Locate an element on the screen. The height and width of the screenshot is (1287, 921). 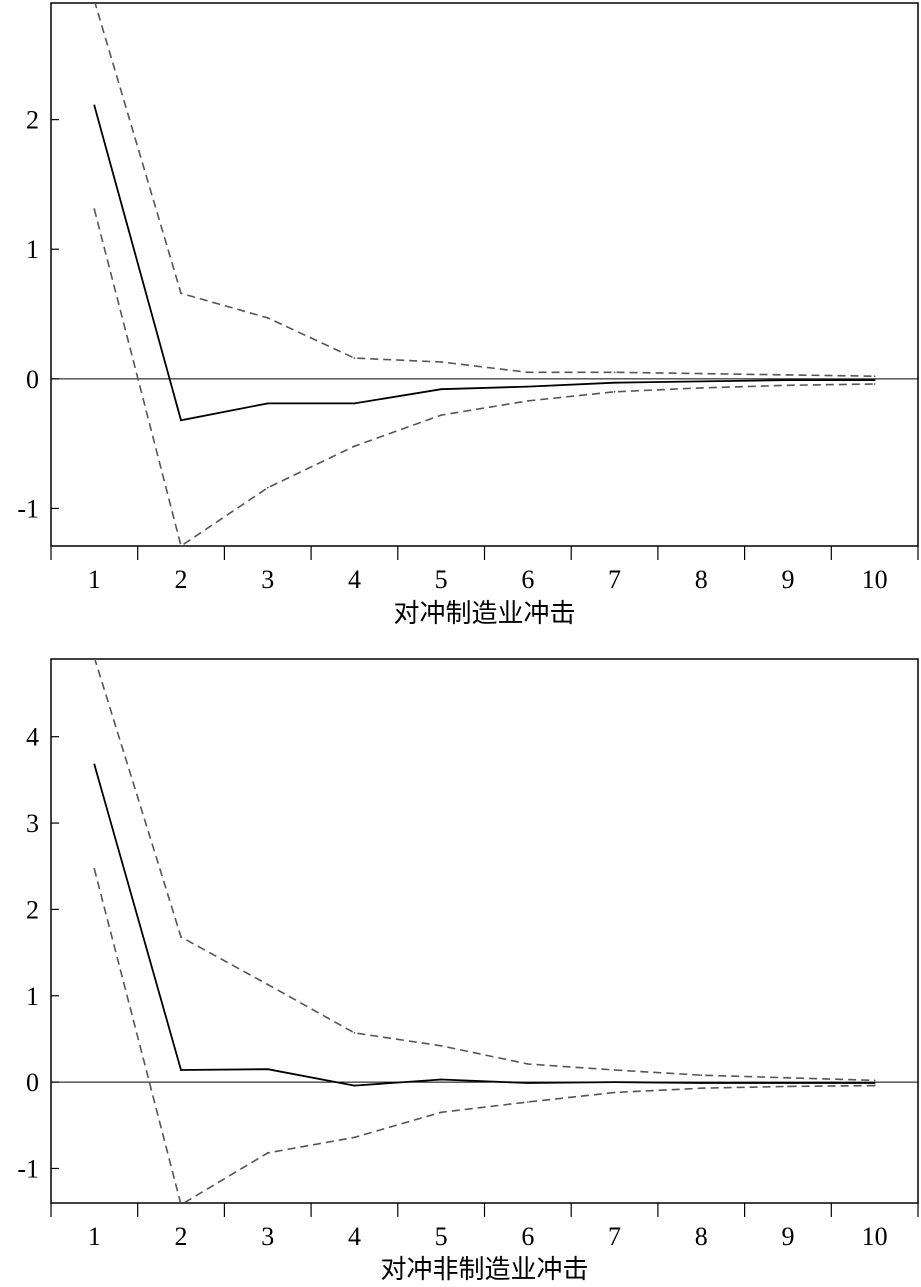
x-axis-label: 对冲非制造业冲击 is located at coordinates (484, 1270).